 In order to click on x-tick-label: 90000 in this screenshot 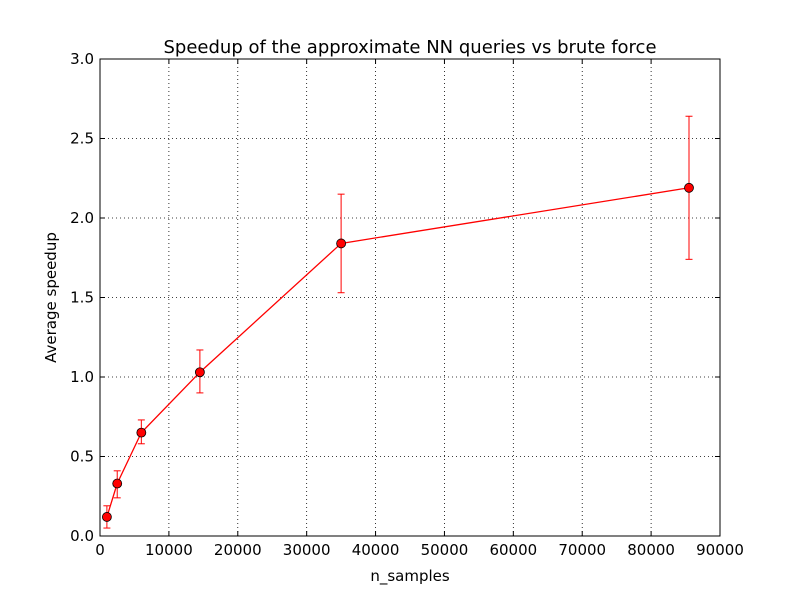, I will do `click(720, 550)`.